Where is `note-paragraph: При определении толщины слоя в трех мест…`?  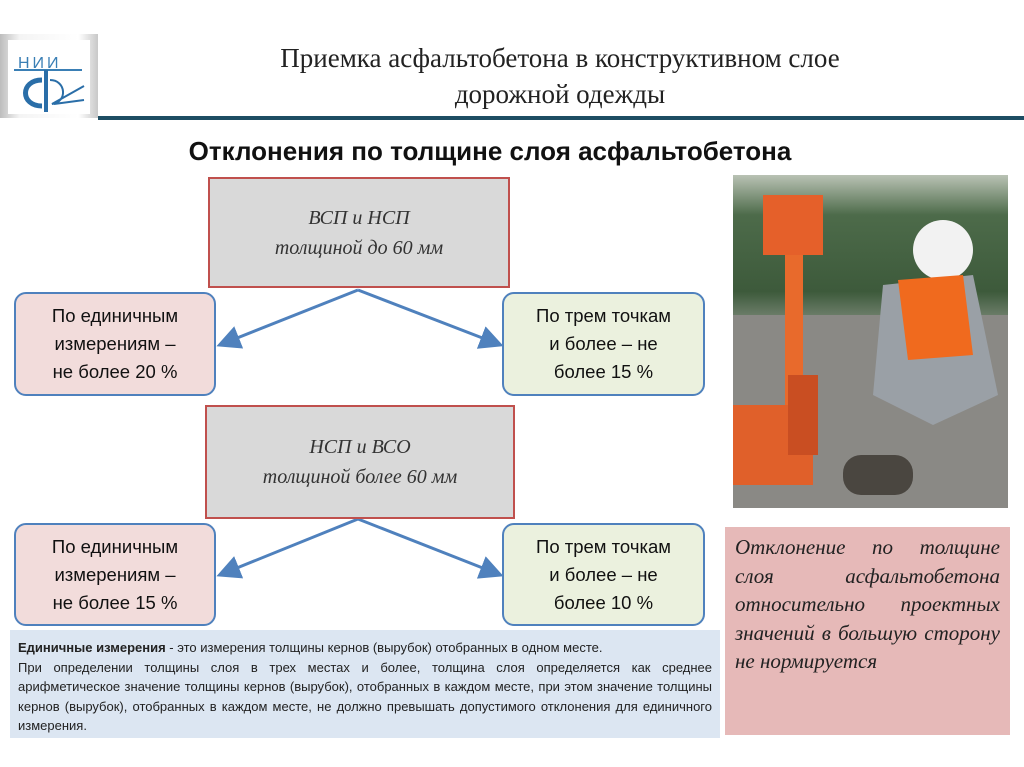 note-paragraph: При определении толщины слоя в трех мест… is located at coordinates (365, 696).